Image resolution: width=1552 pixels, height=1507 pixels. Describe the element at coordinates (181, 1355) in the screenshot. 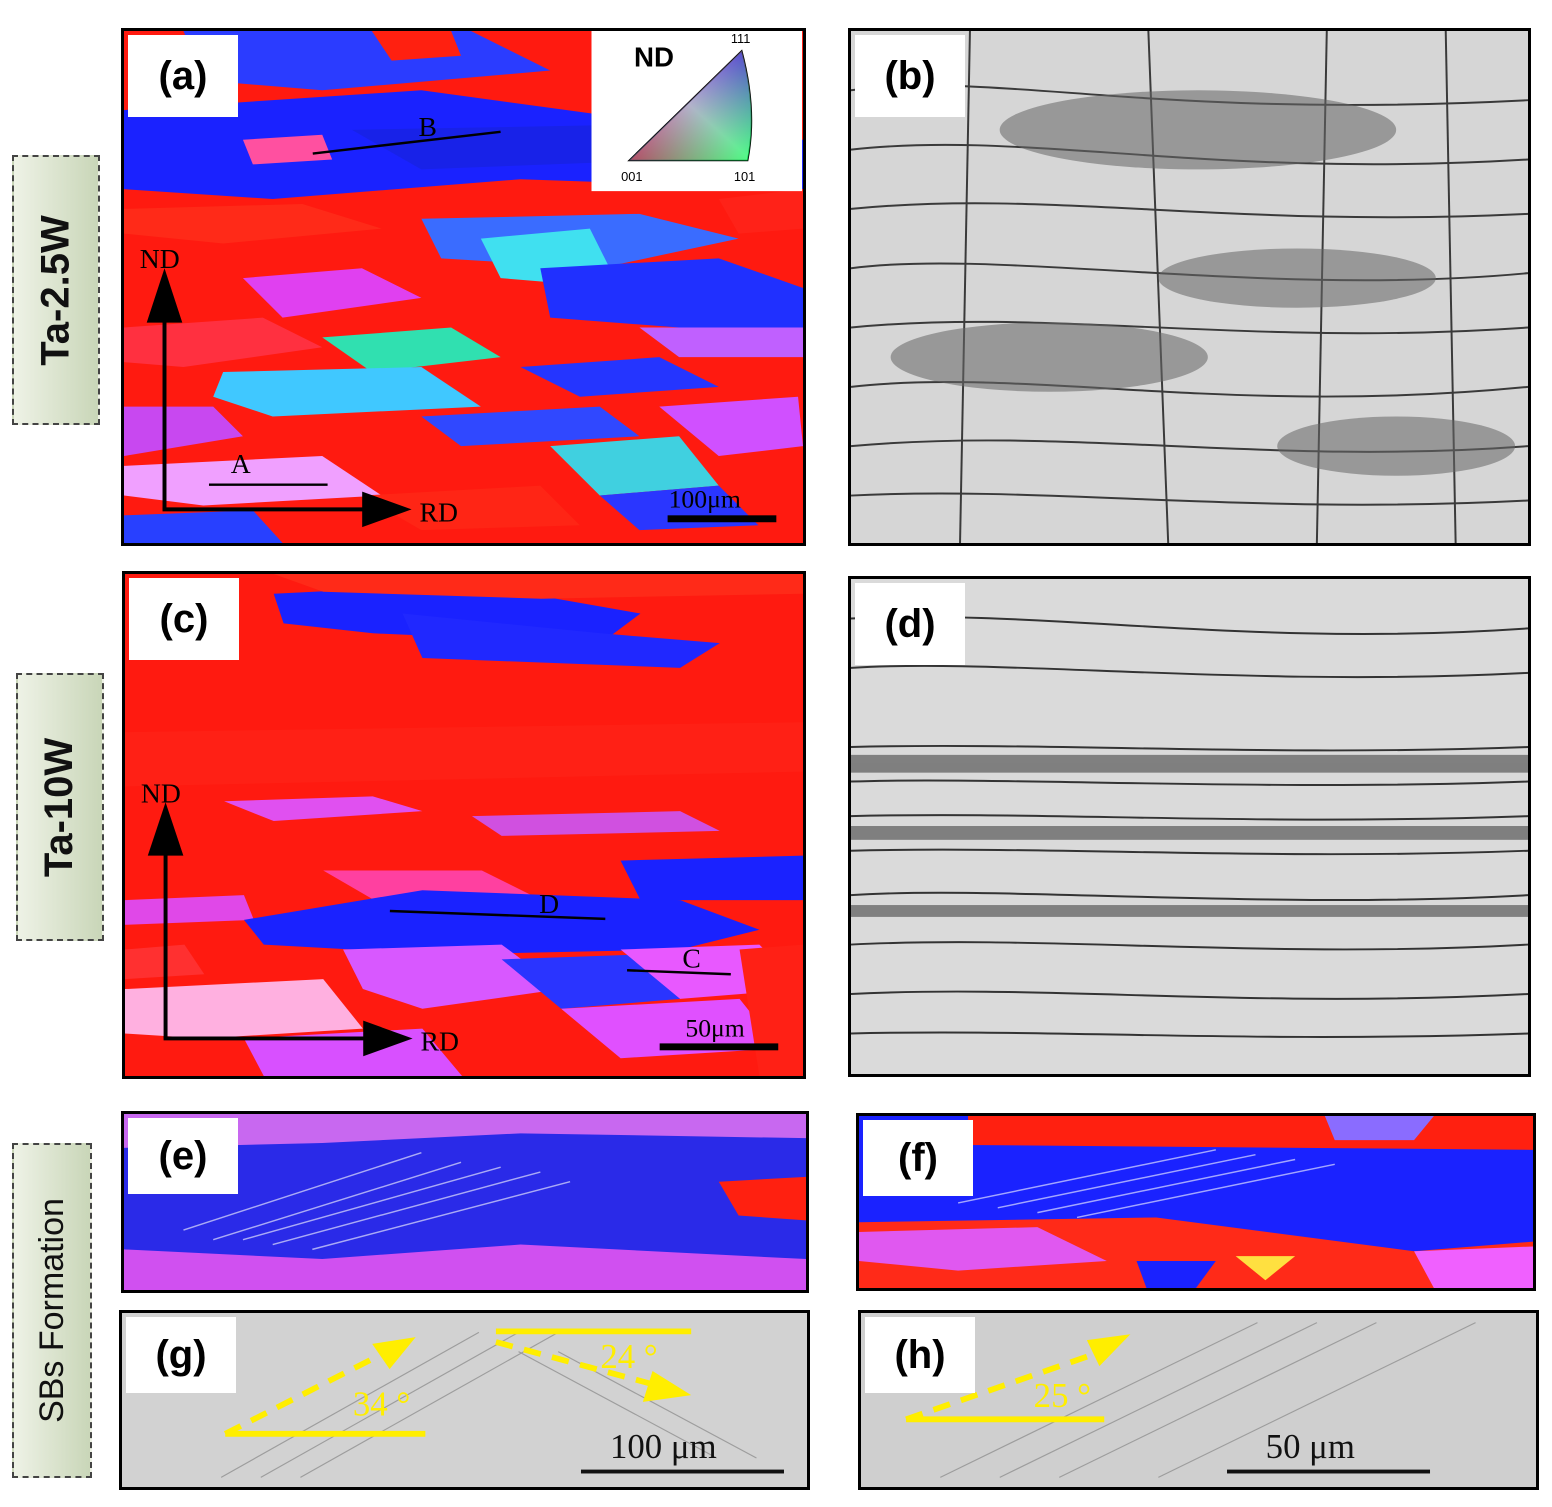

I see `panel-label-g: (g)` at that location.